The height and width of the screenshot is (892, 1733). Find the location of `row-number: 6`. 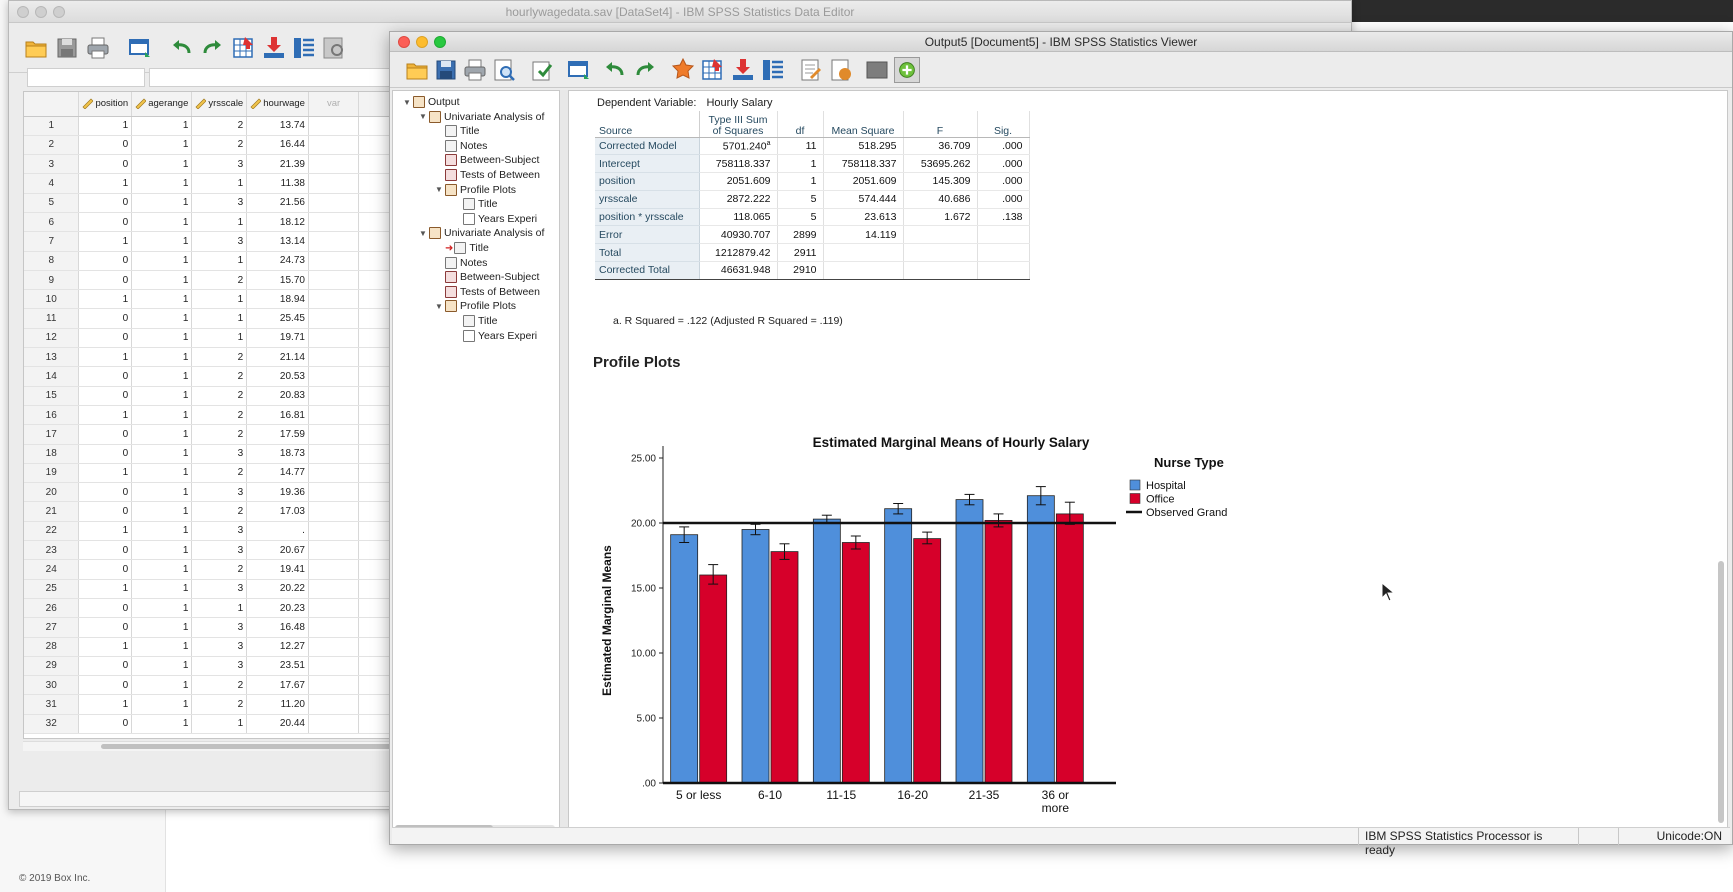

row-number: 6 is located at coordinates (52, 222).